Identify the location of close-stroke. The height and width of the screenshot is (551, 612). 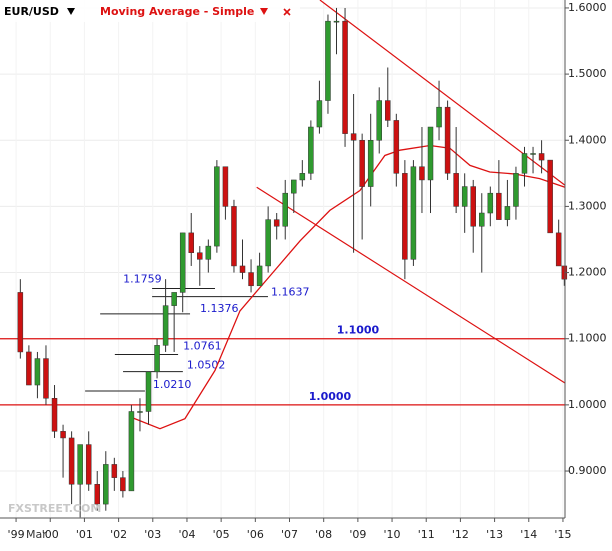
(287, 12).